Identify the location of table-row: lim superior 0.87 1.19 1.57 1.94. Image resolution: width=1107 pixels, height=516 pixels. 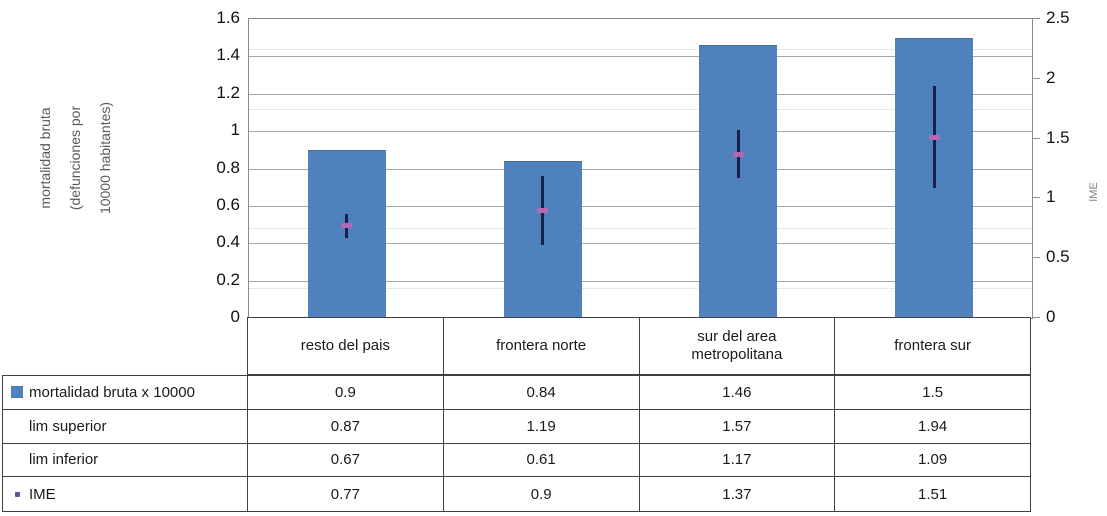
(516, 426).